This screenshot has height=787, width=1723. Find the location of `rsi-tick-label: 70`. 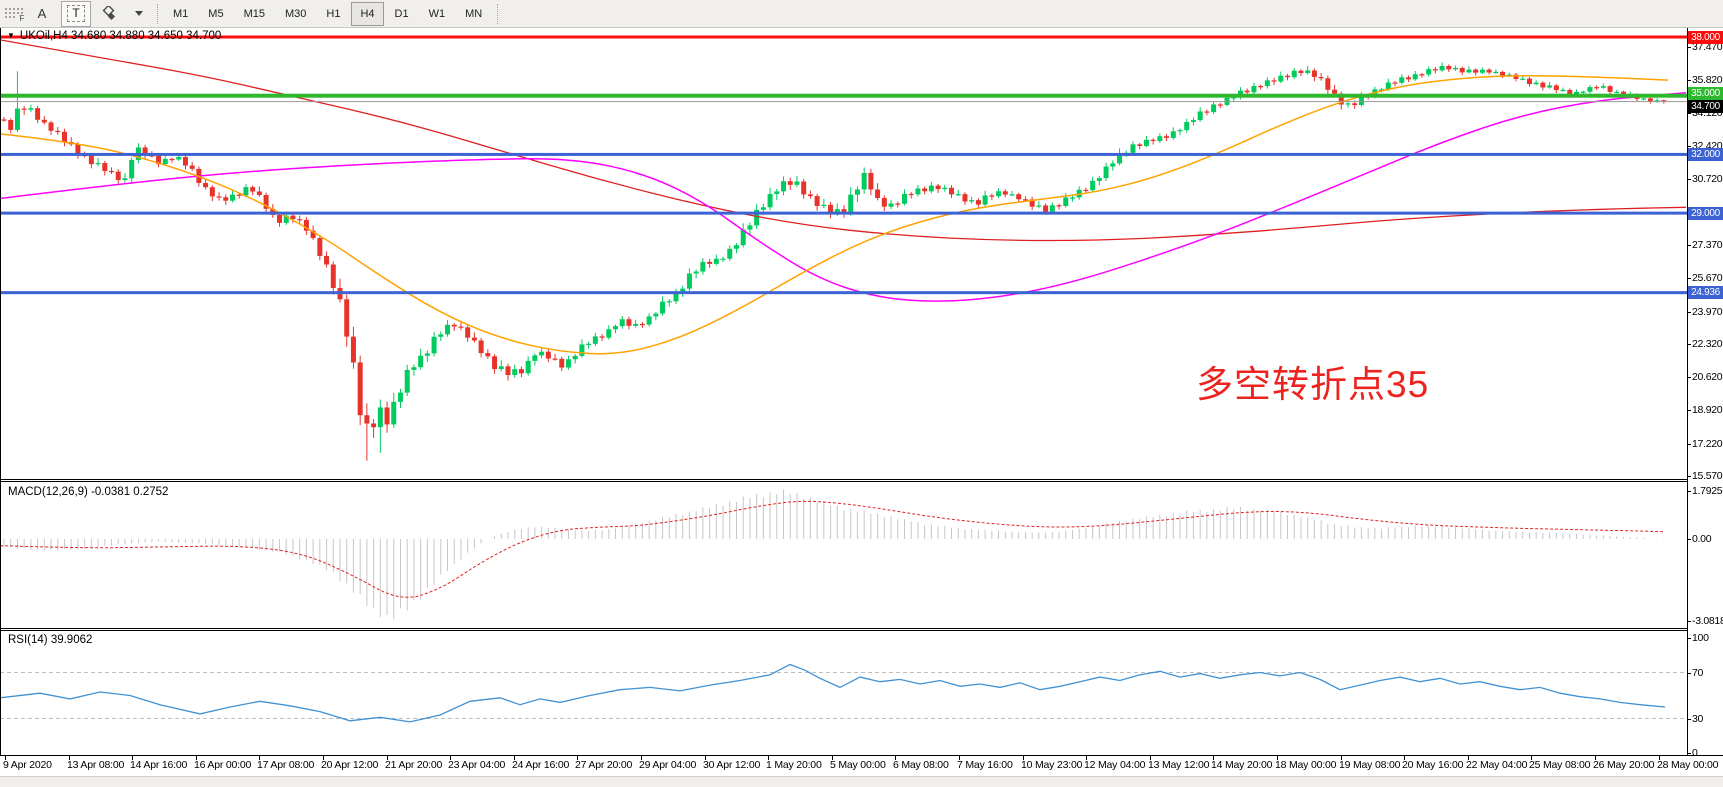

rsi-tick-label: 70 is located at coordinates (1698, 673).